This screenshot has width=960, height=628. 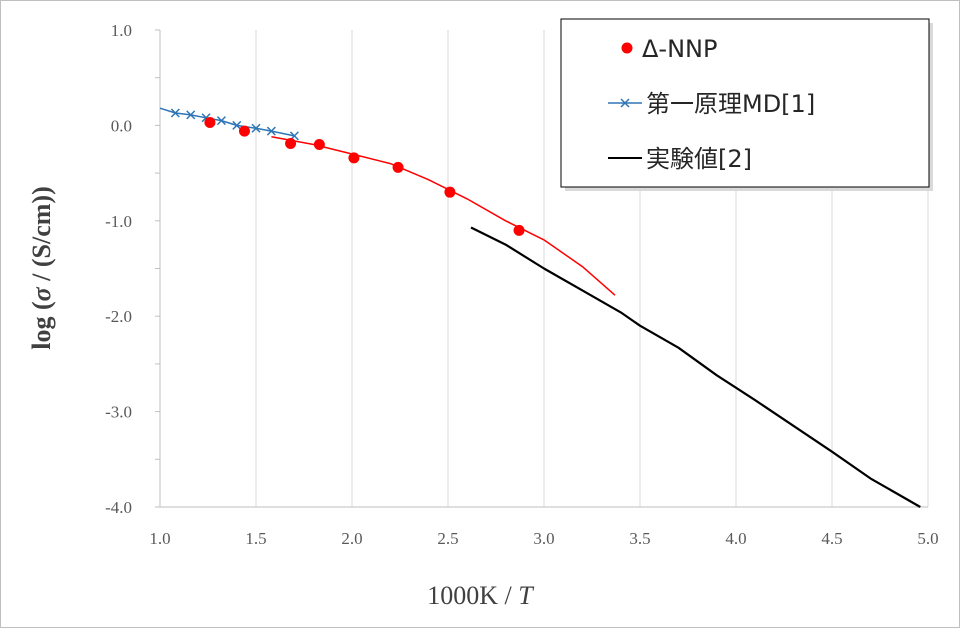 I want to click on legend-marker-md, so click(x=625, y=103).